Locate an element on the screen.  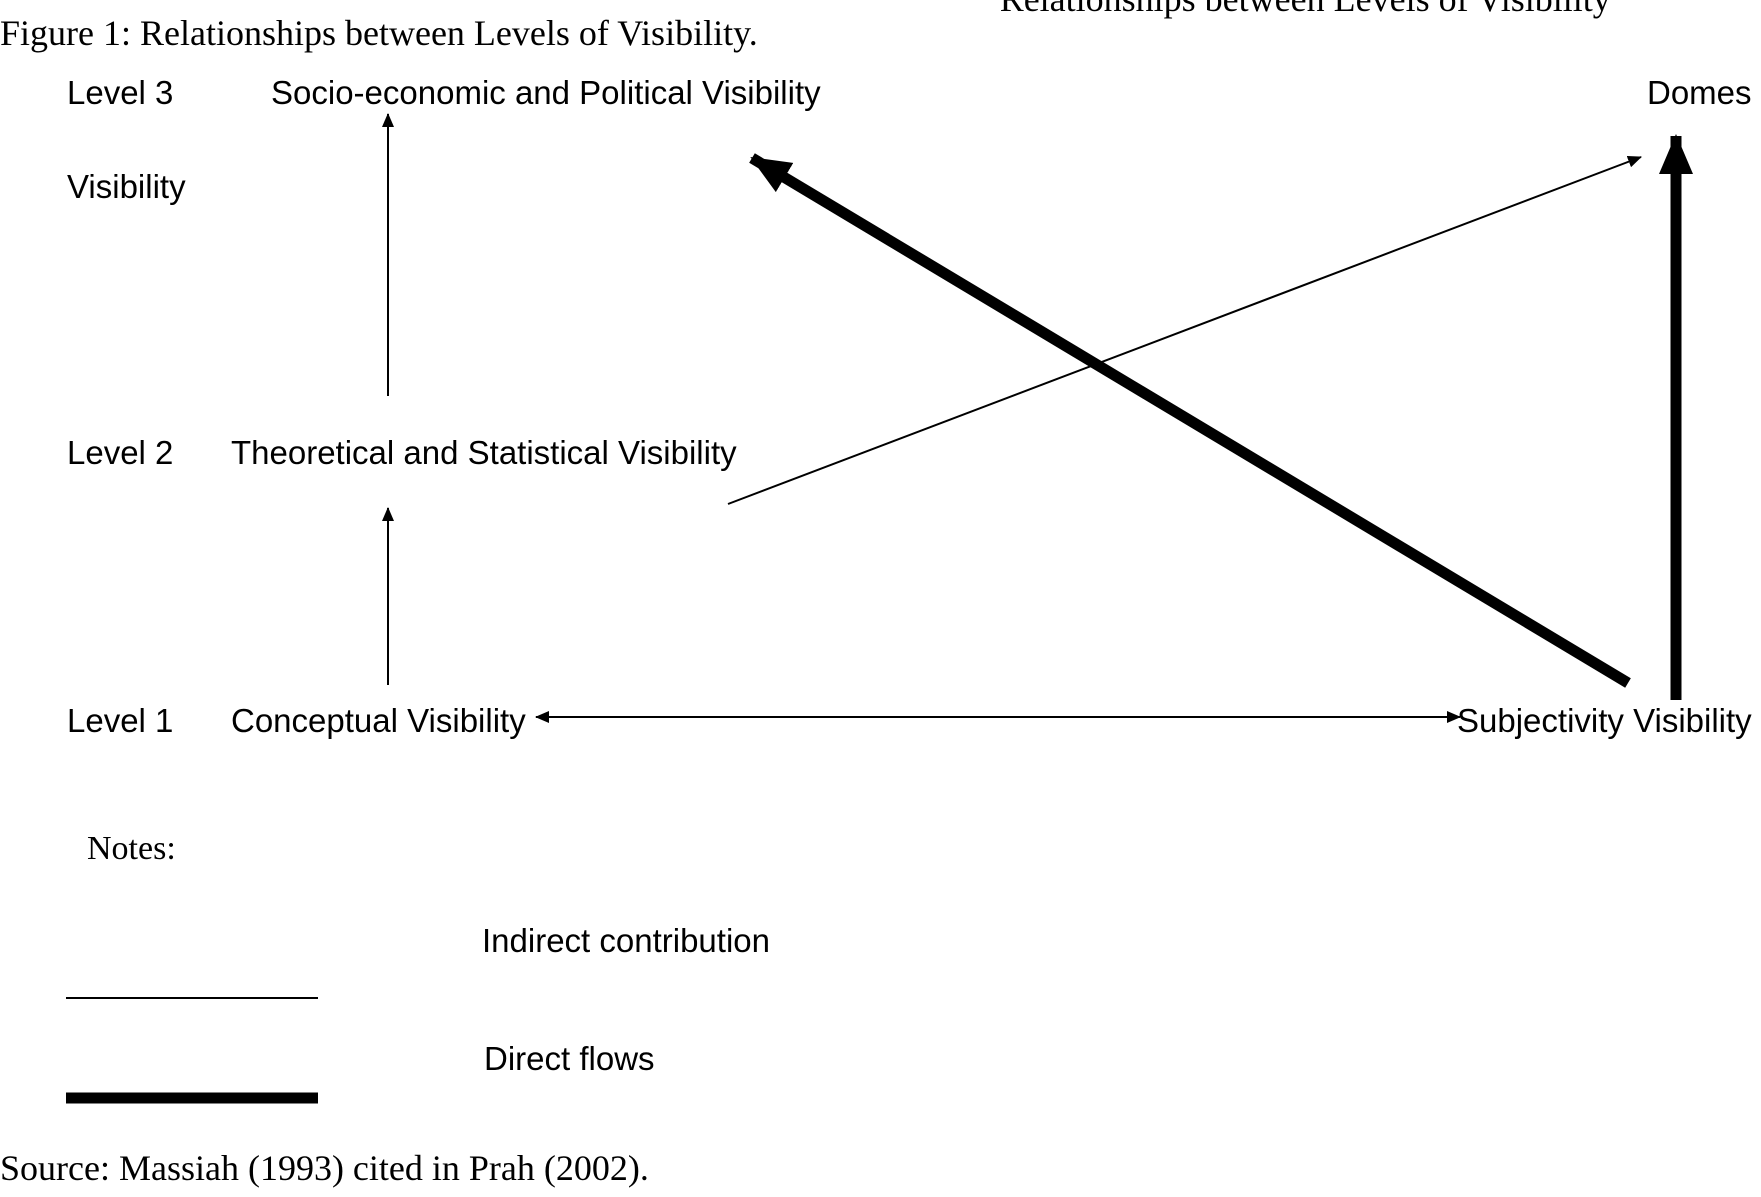
legend-label-direct: Direct flows is located at coordinates (569, 1058).